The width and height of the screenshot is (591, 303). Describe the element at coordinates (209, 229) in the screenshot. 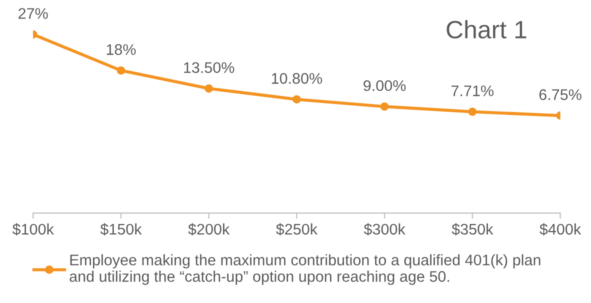

I see `x-tick-label: $200k` at that location.